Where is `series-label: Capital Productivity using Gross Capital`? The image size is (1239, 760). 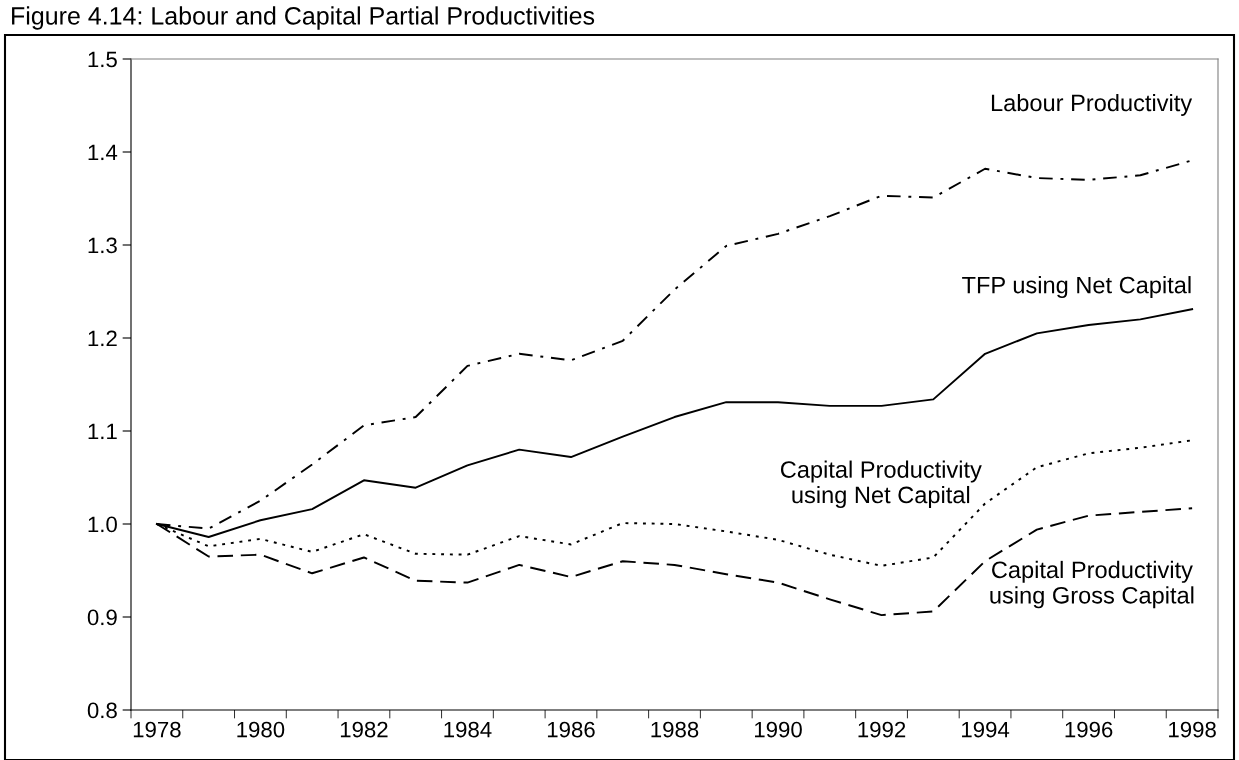
series-label: Capital Productivity using Gross Capital is located at coordinates (1092, 584).